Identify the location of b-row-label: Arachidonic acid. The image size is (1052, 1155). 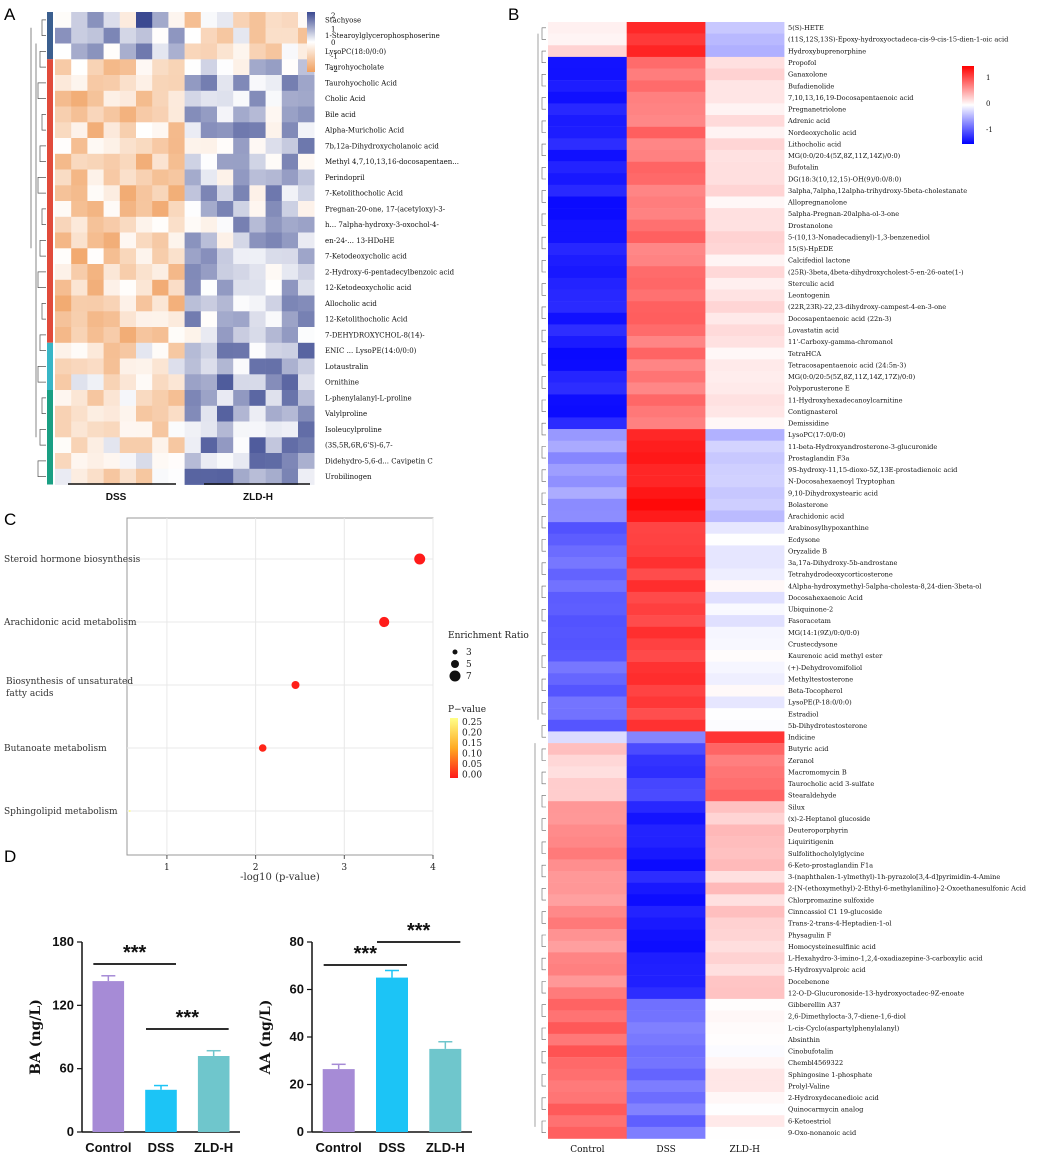
(816, 517).